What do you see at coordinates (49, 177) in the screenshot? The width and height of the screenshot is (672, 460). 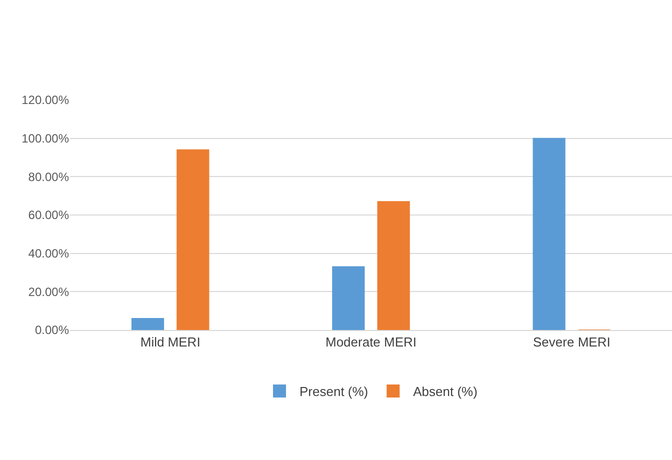 I see `y-tick-label: 80.00%` at bounding box center [49, 177].